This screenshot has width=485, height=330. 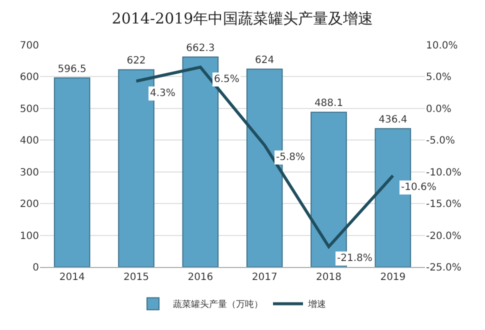 I want to click on data-label: 622, so click(x=136, y=61).